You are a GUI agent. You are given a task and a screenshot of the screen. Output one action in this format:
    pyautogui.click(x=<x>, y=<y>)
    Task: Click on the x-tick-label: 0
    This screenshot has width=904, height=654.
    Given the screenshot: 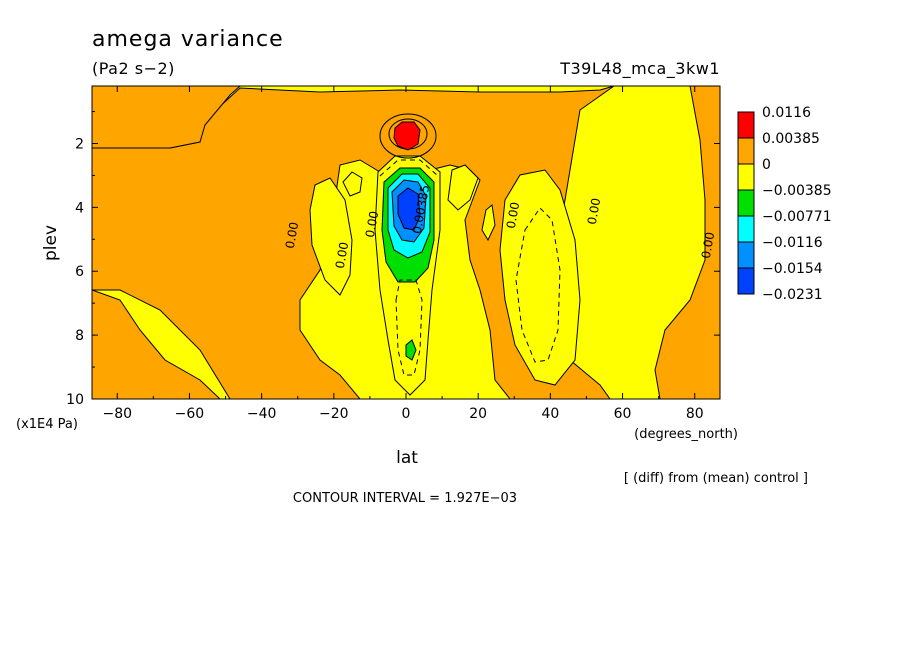 What is the action you would take?
    pyautogui.click(x=406, y=414)
    